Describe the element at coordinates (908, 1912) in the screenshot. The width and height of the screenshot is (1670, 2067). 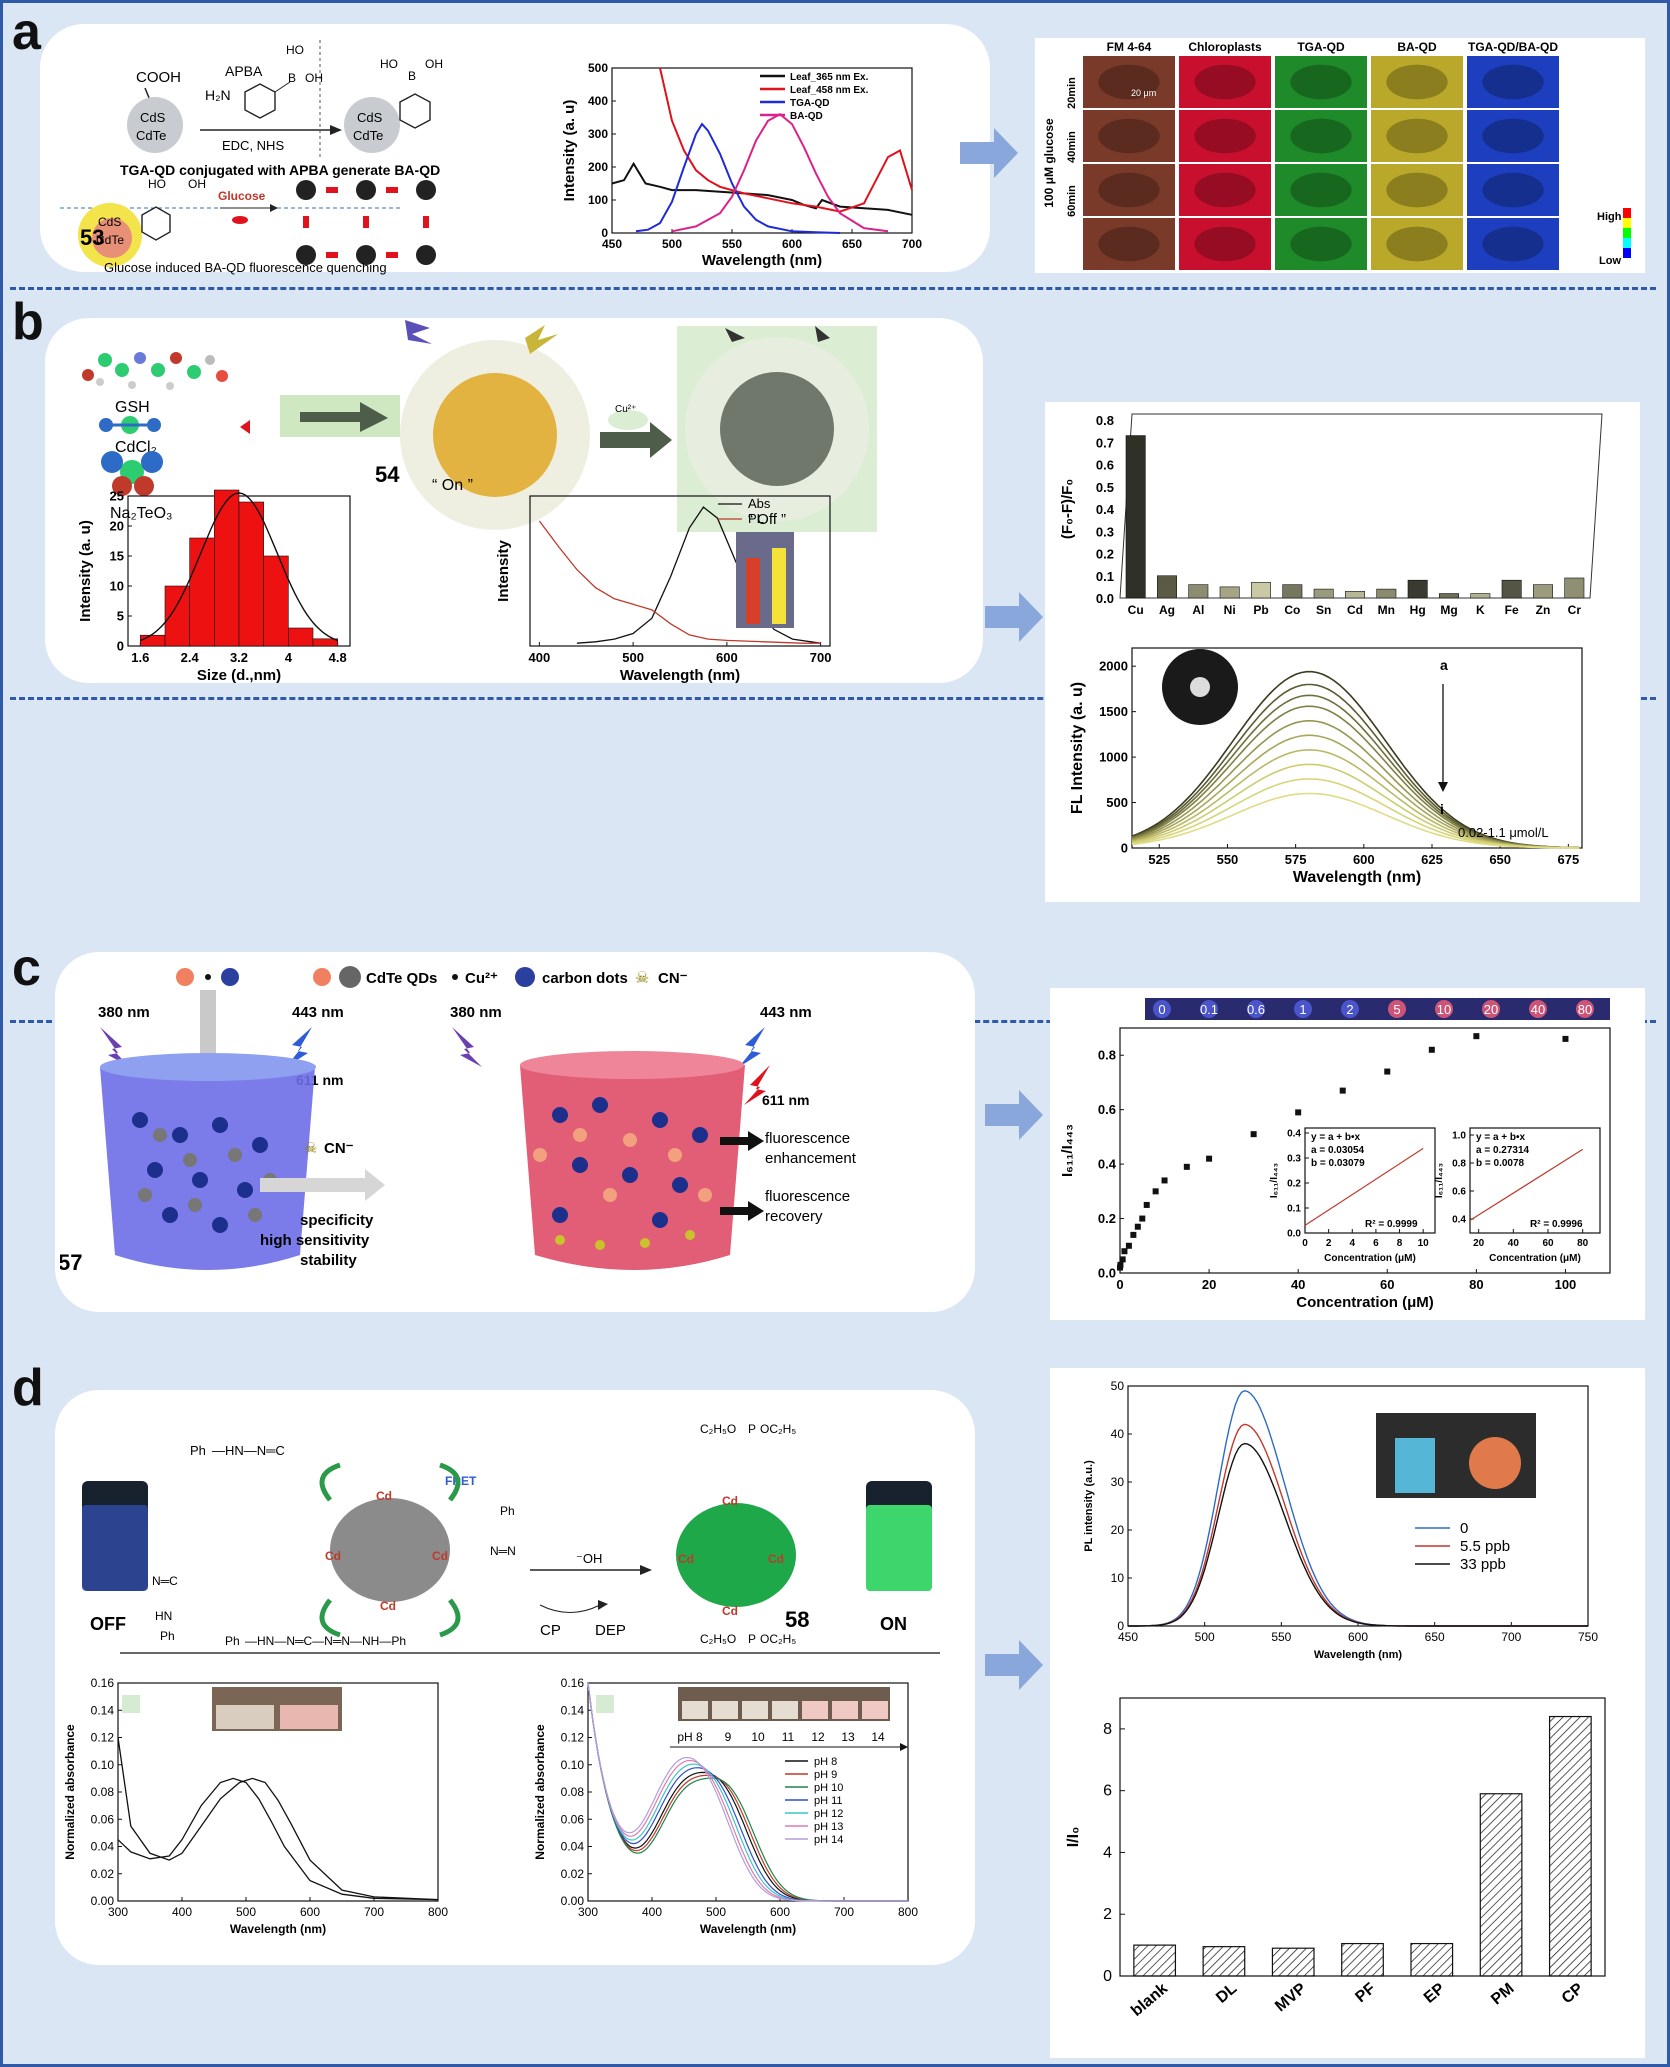
I see `x-tick-label: 800` at that location.